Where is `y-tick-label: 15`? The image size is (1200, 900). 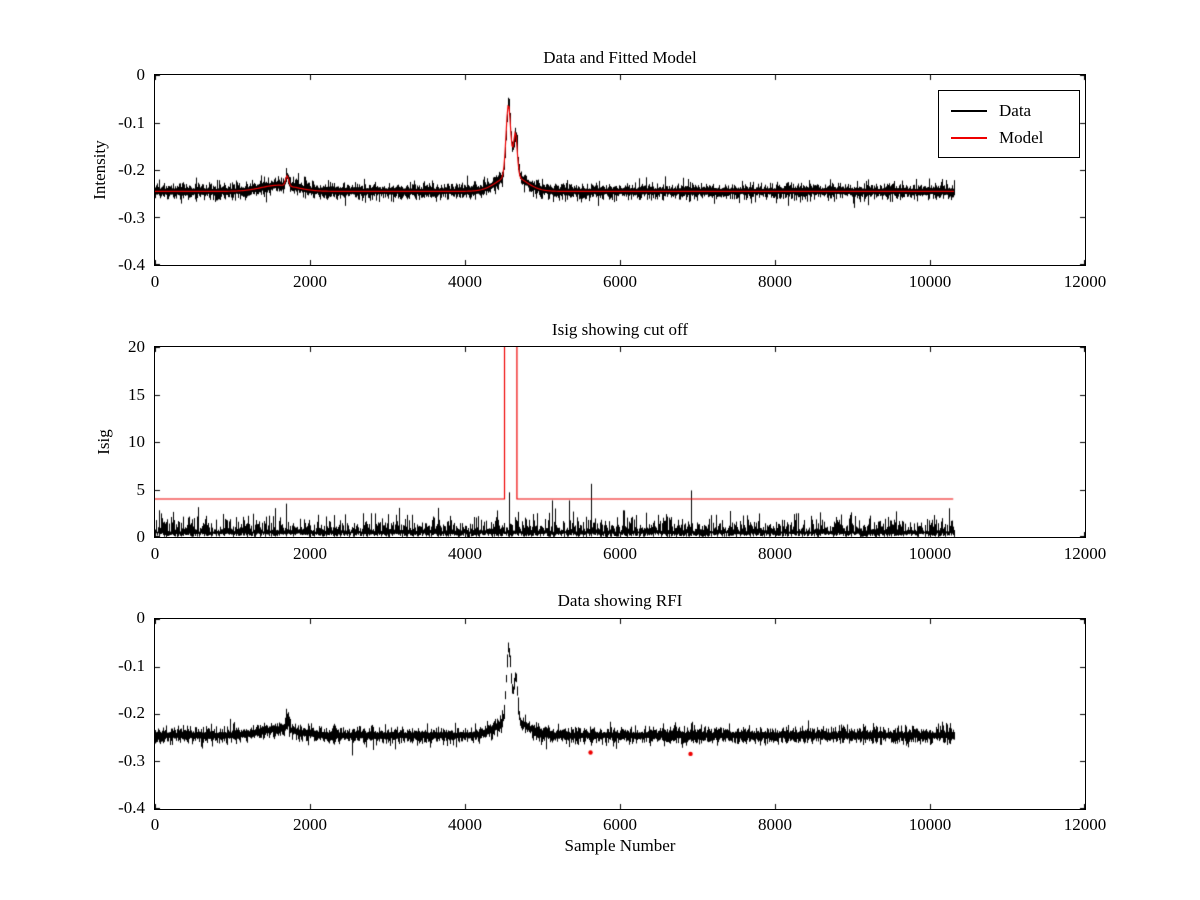
y-tick-label: 15 is located at coordinates (136, 394).